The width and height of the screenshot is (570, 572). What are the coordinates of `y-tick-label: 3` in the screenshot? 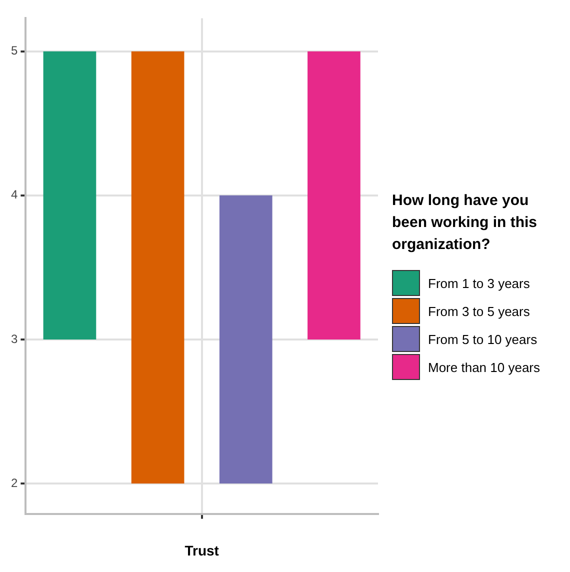 It's located at (14, 339).